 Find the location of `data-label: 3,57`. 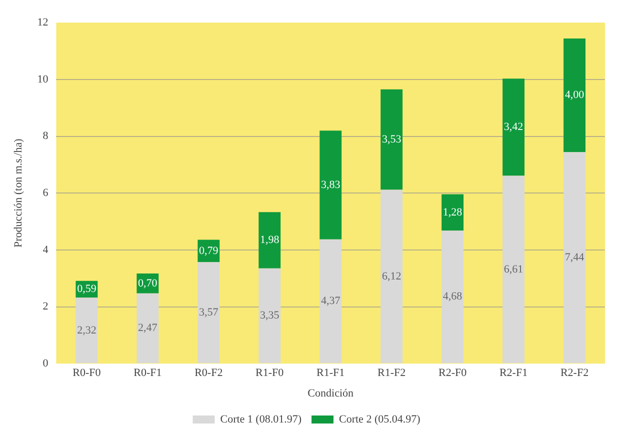

data-label: 3,57 is located at coordinates (209, 312).